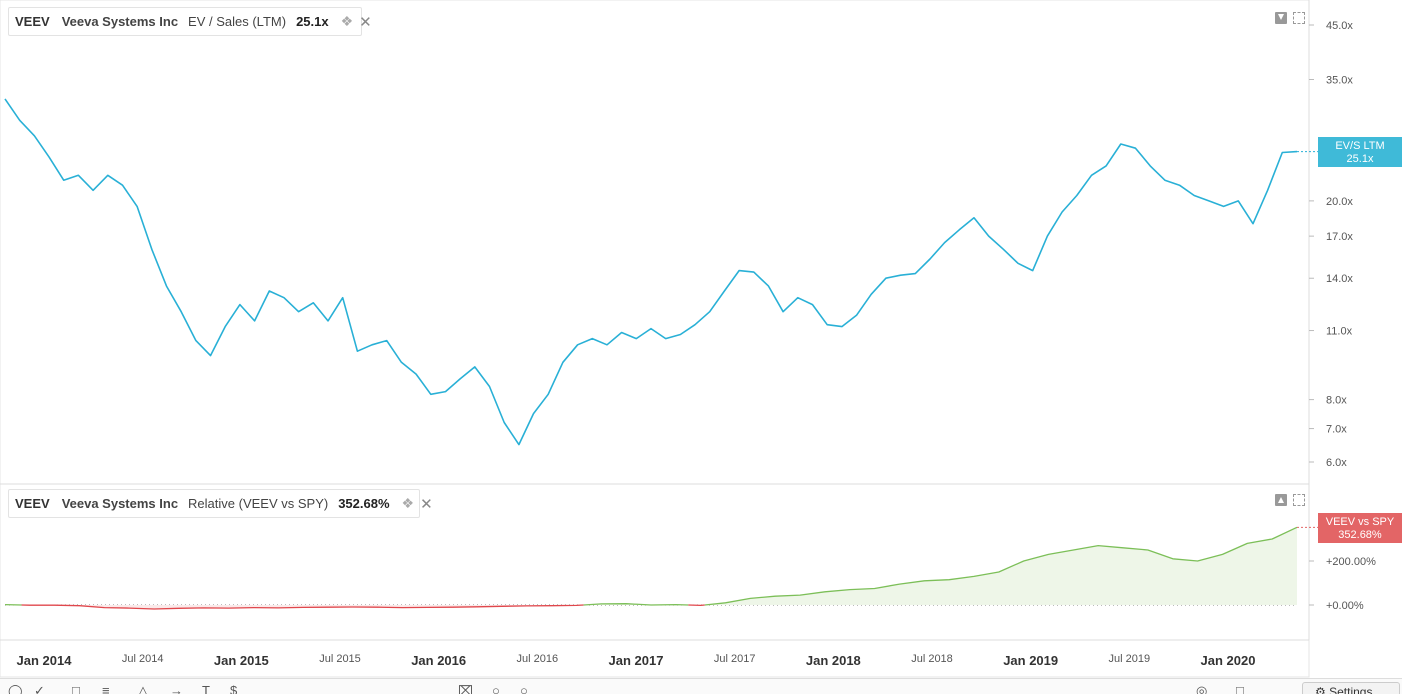 The image size is (1402, 694). What do you see at coordinates (1345, 606) in the screenshot?
I see `y-tick-label: +0.00%` at bounding box center [1345, 606].